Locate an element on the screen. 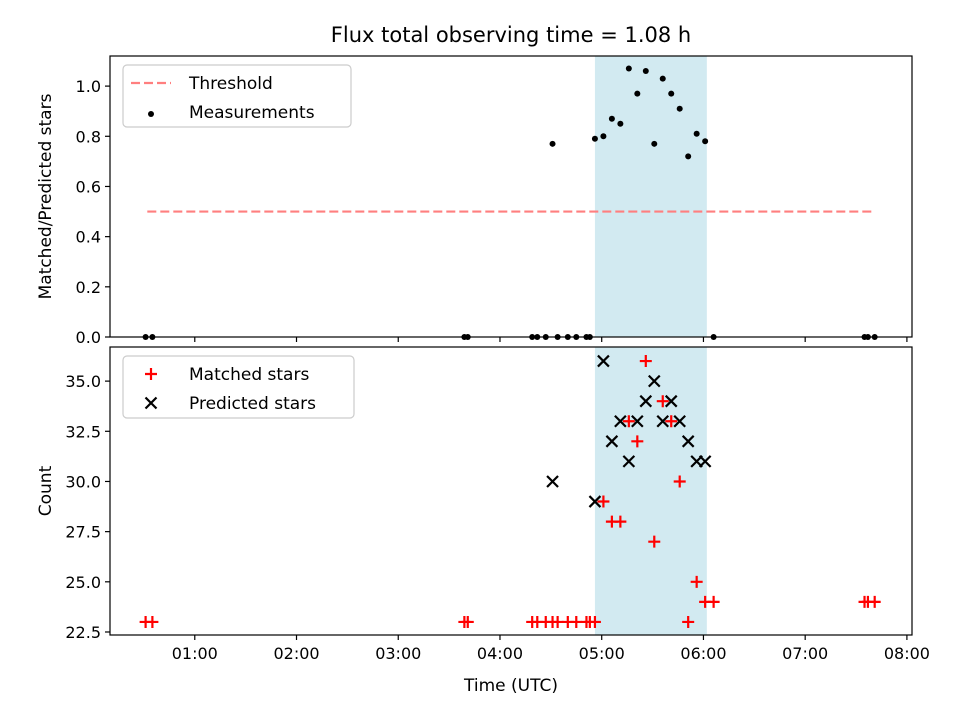 The width and height of the screenshot is (960, 720). y-tick-label: 0.0 is located at coordinates (88, 337).